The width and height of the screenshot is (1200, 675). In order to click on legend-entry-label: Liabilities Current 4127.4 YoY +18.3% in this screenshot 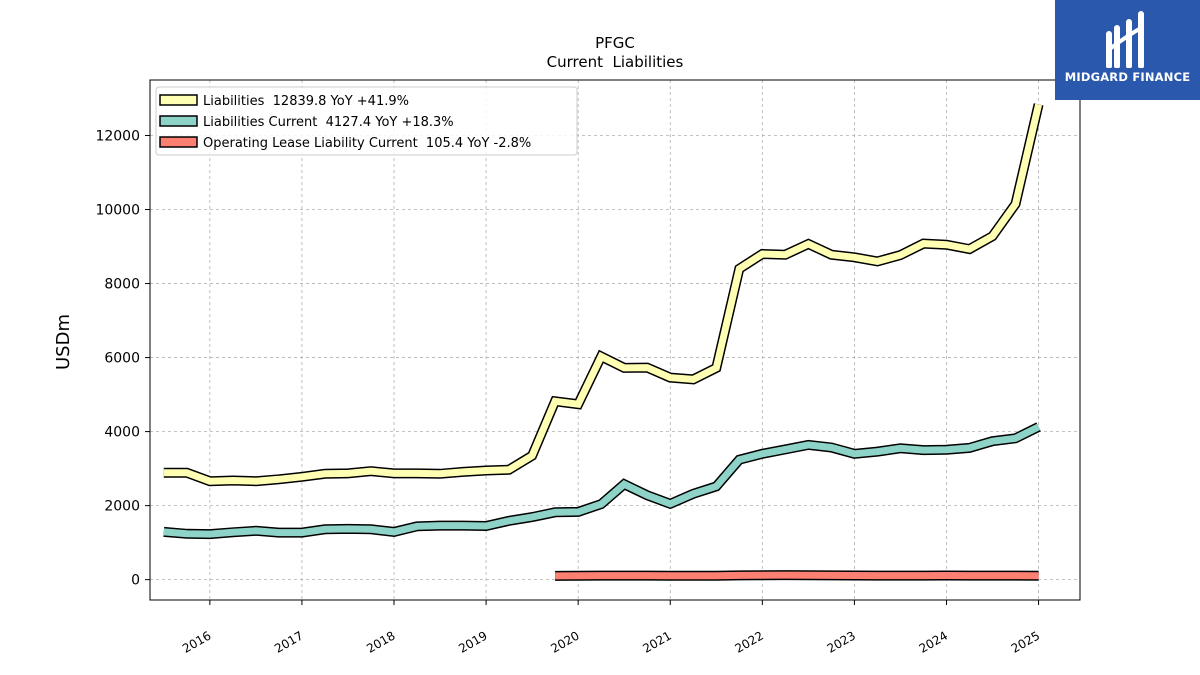, I will do `click(328, 122)`.